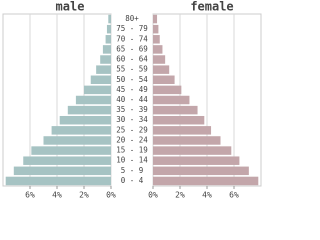 The height and width of the screenshot is (240, 320). I want to click on age-label: 25 - 29, so click(132, 129).